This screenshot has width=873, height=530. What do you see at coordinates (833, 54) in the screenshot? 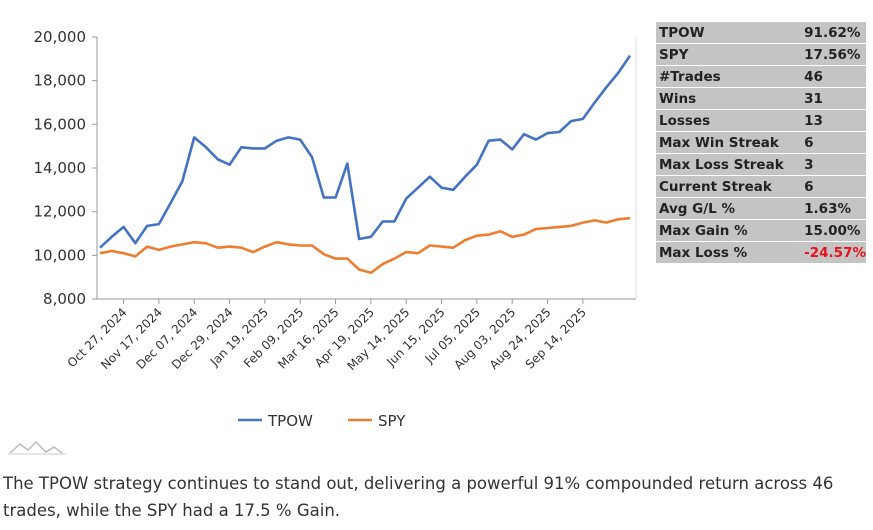
I see `stat-value: 17.56%` at bounding box center [833, 54].